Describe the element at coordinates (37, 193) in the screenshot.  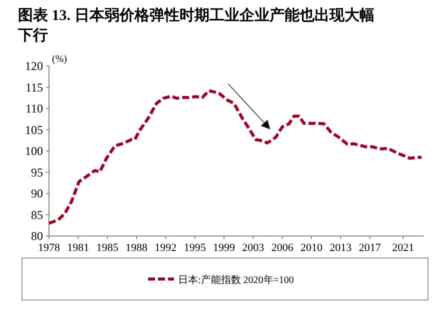
I see `y-tick-label: 90` at that location.